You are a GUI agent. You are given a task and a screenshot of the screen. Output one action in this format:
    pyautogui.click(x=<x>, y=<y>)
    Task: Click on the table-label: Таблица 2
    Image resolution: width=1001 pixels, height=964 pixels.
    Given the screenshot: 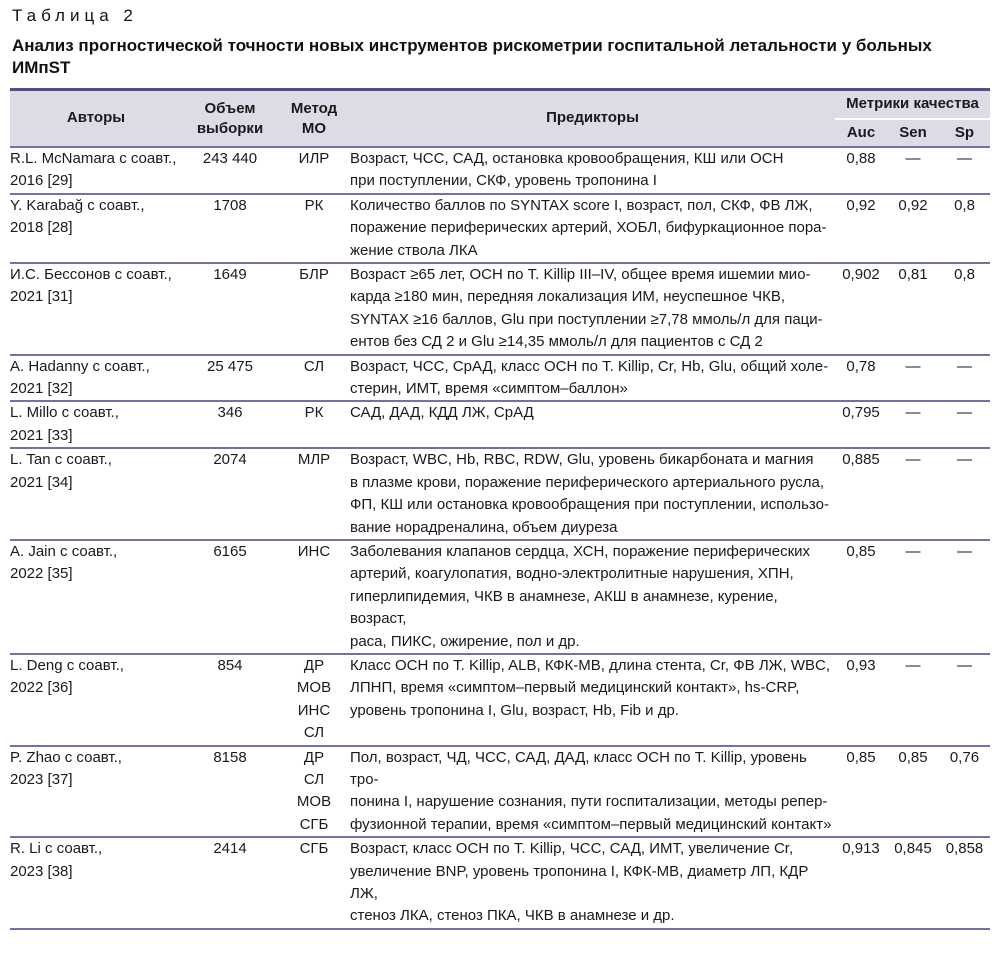 What is the action you would take?
    pyautogui.click(x=75, y=15)
    